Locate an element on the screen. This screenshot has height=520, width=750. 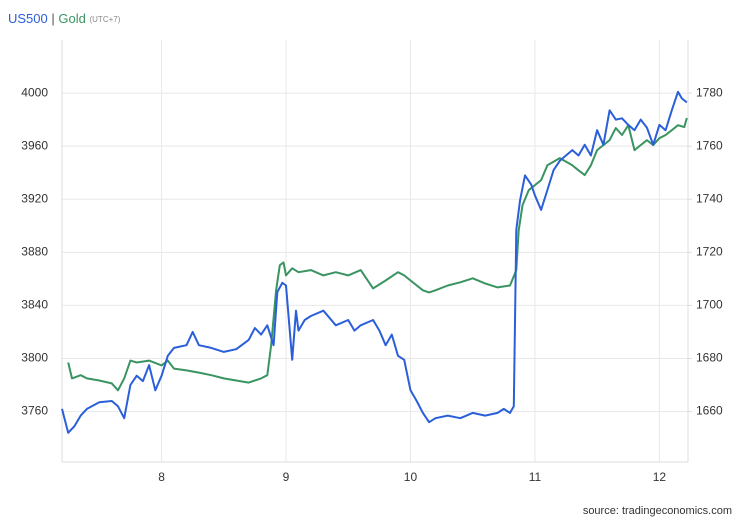
y-tick-label: 3960 is located at coordinates (34, 145).